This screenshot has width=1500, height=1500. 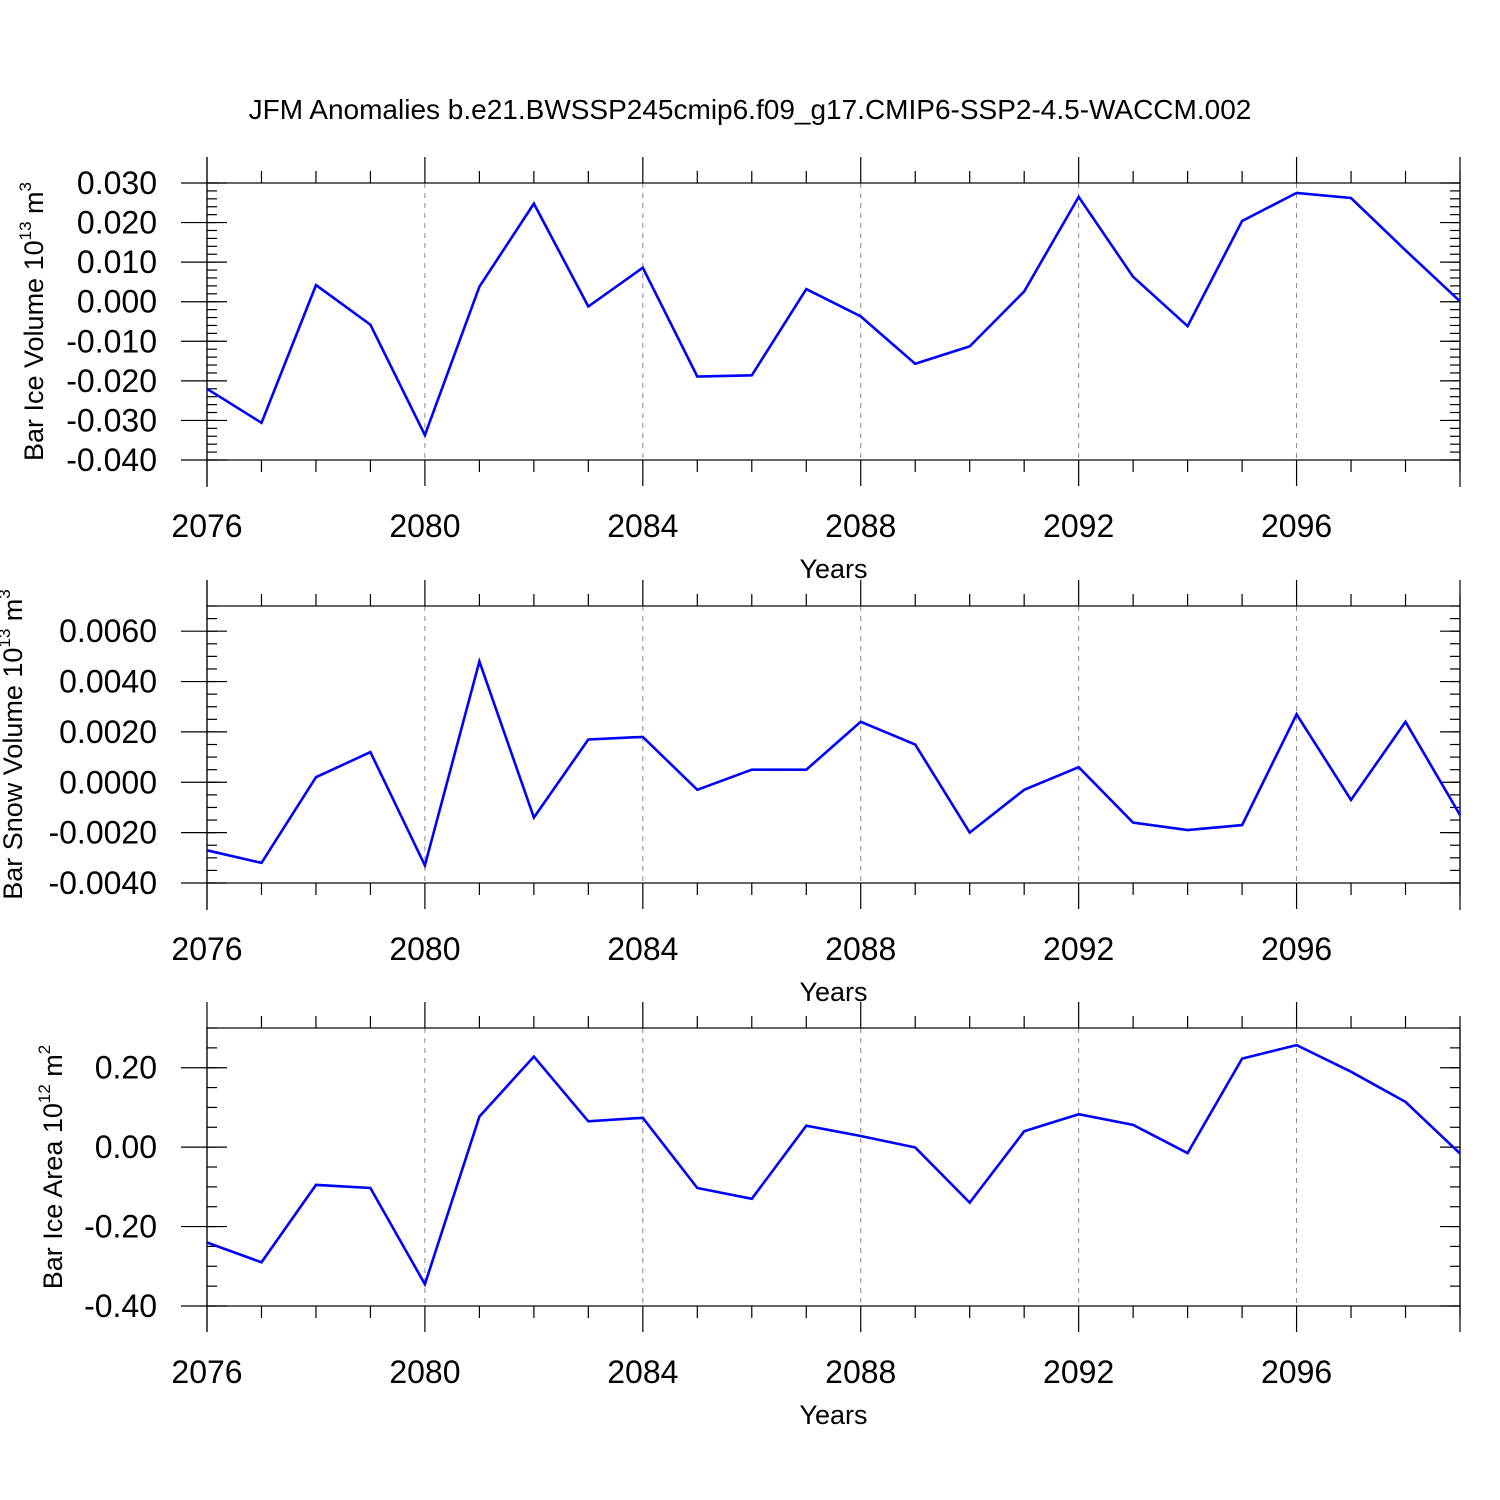 What do you see at coordinates (34, 350) in the screenshot?
I see `y-axis-title-text: Bar Ice Volume 10` at bounding box center [34, 350].